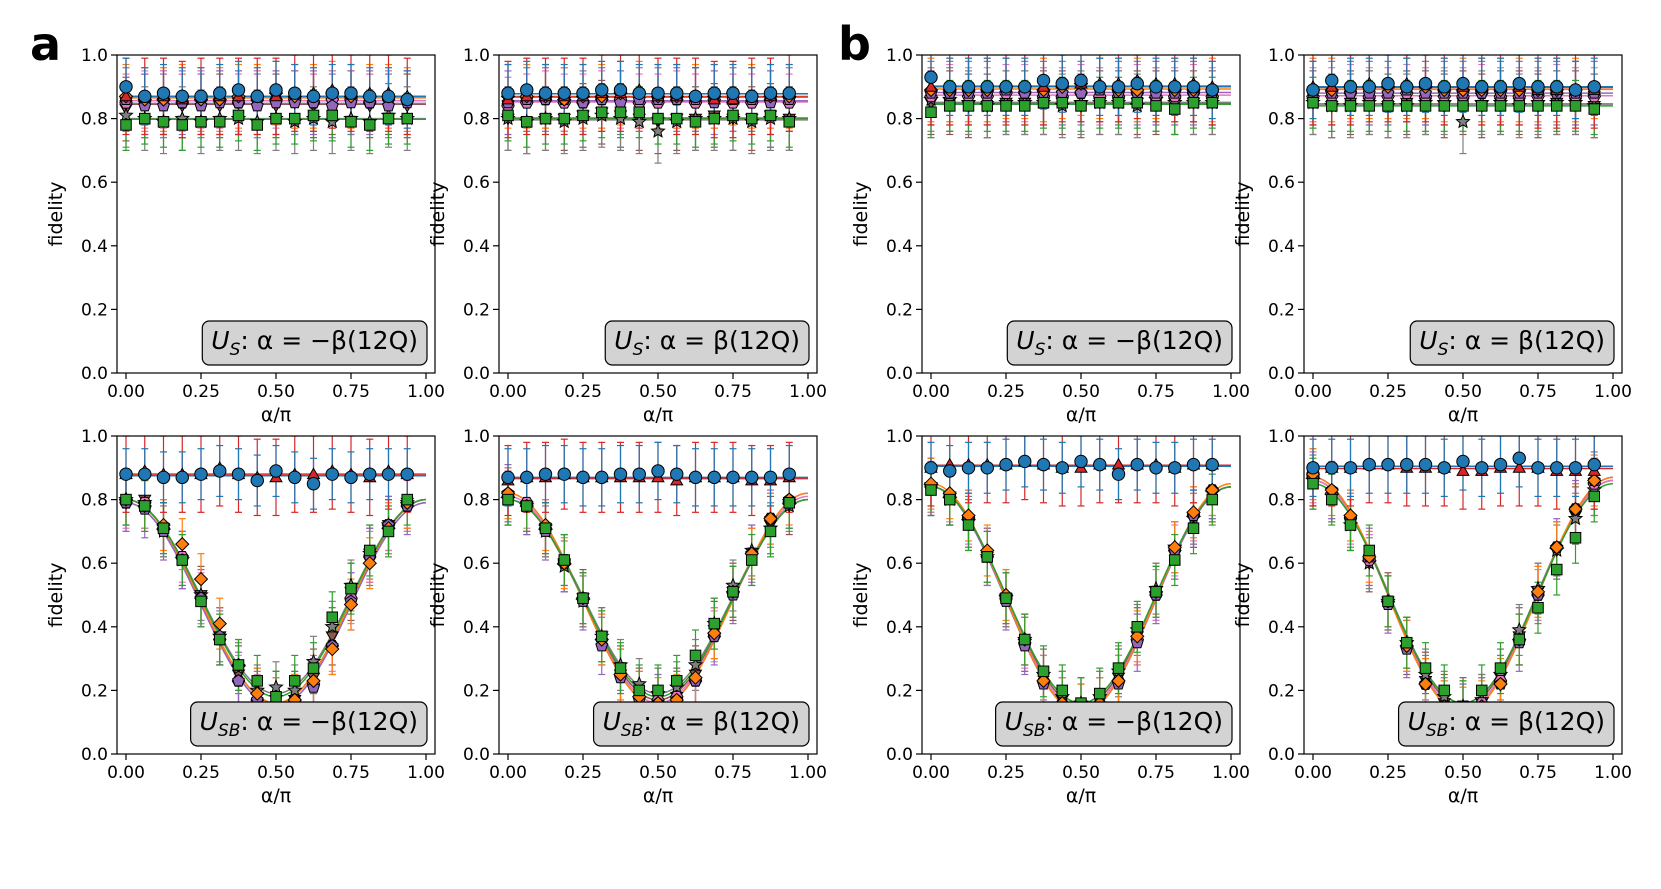 The image size is (1661, 889). I want to click on x-axis-label: α/π, so click(276, 415).